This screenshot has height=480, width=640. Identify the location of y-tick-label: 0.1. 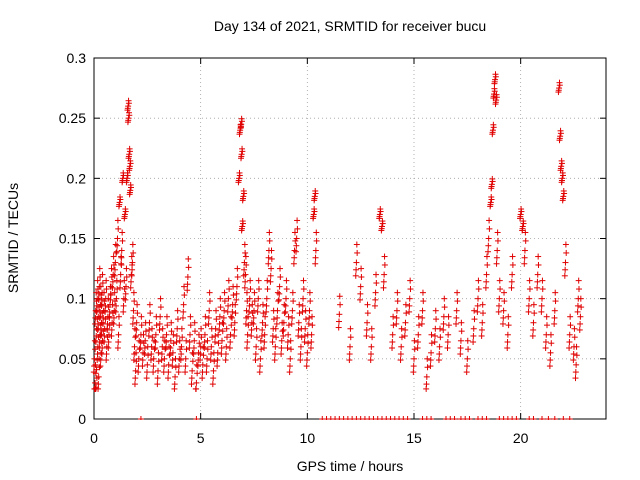
(77, 299).